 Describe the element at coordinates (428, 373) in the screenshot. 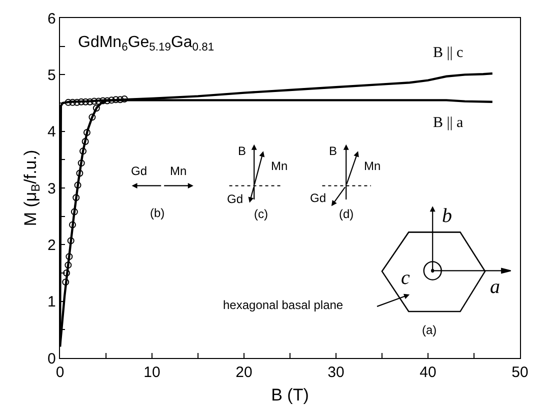

I see `x-tick-label: 40` at that location.